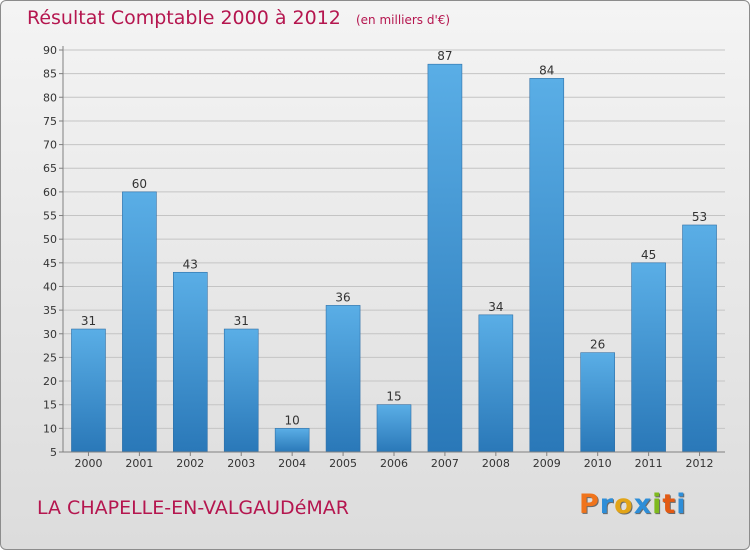 The height and width of the screenshot is (550, 750). I want to click on x-tick-label: 2001, so click(139, 463).